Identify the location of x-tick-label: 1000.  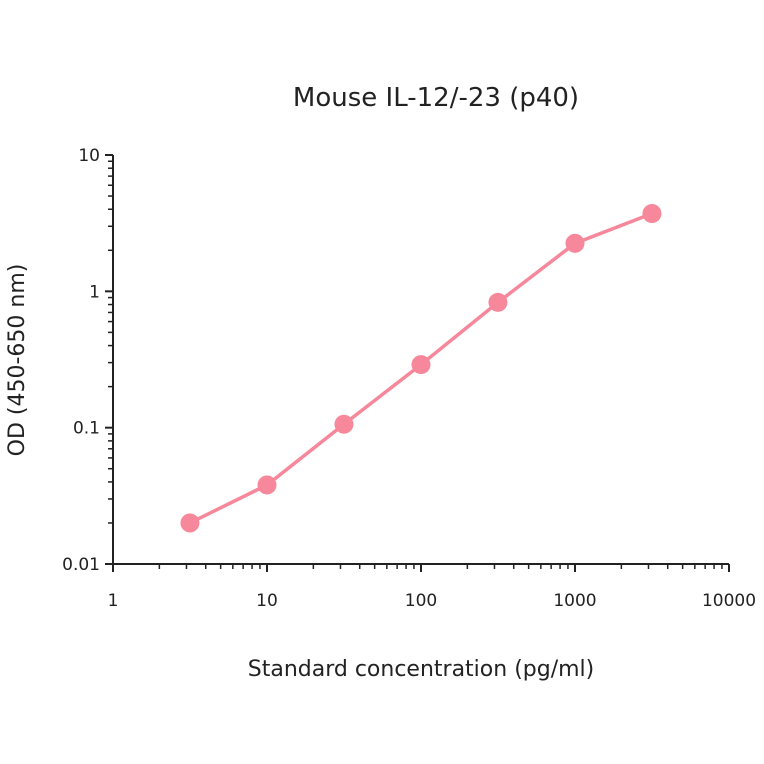
(574, 601).